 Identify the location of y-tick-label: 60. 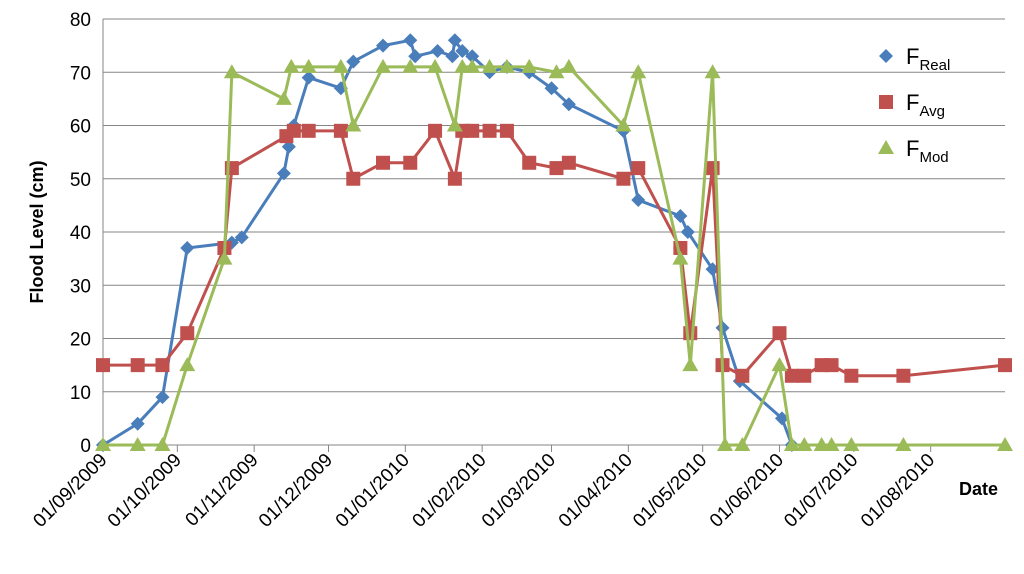
(80, 127).